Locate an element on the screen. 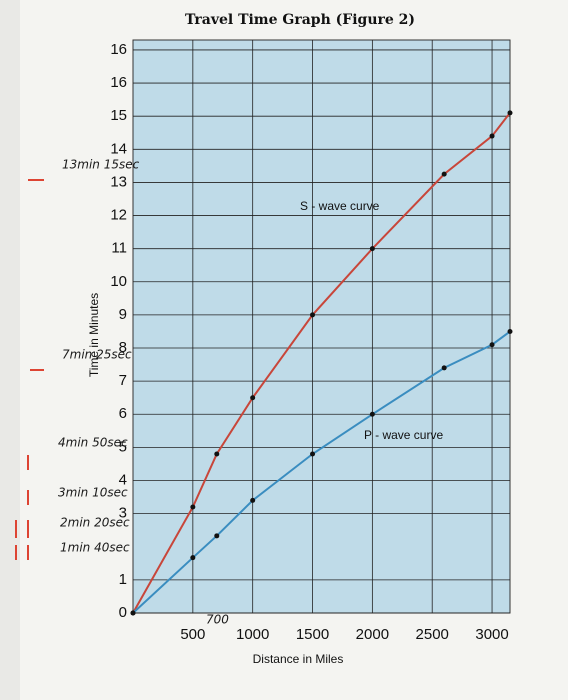  y-tick-label: 11 is located at coordinates (119, 248).